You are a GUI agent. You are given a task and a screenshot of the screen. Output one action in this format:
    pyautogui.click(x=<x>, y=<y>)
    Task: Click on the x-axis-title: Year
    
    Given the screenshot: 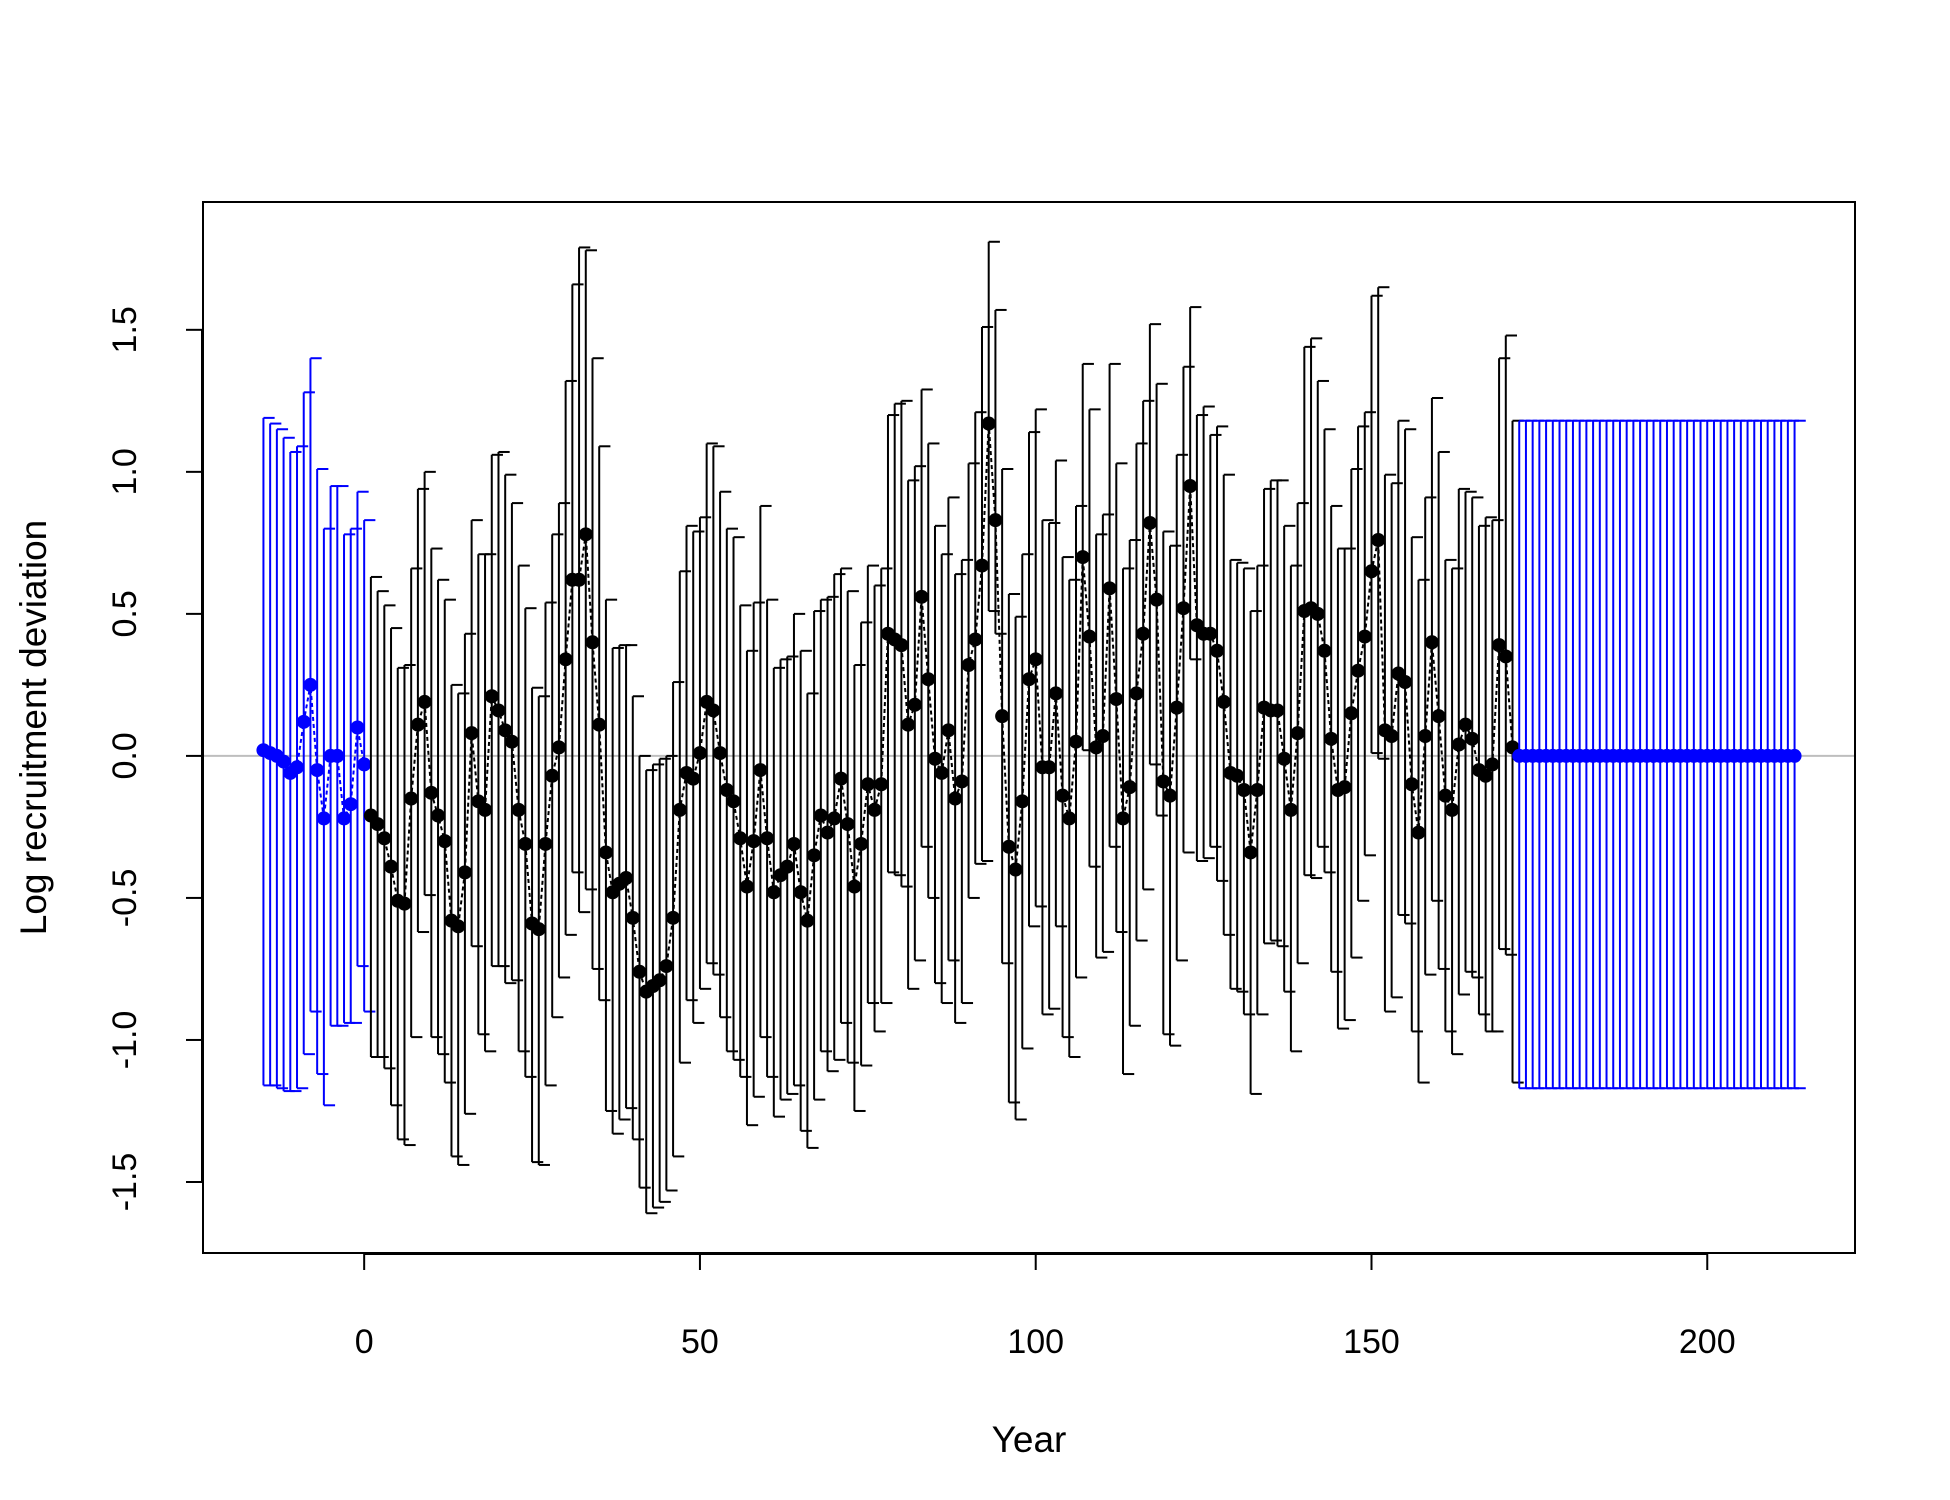 What is the action you would take?
    pyautogui.click(x=1029, y=1439)
    